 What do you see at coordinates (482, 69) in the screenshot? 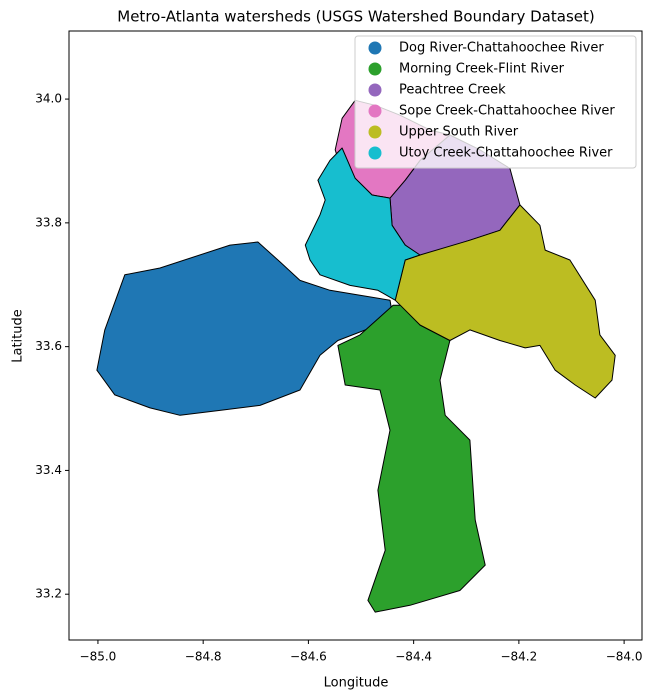
I see `legend-label: Morning Creek-Flint River` at bounding box center [482, 69].